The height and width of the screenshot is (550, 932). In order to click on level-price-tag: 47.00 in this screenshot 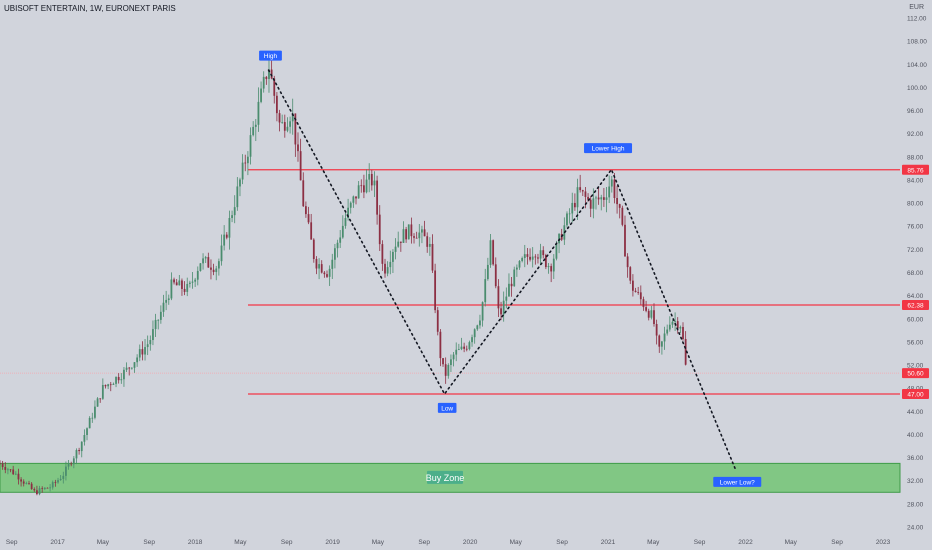, I will do `click(915, 394)`.